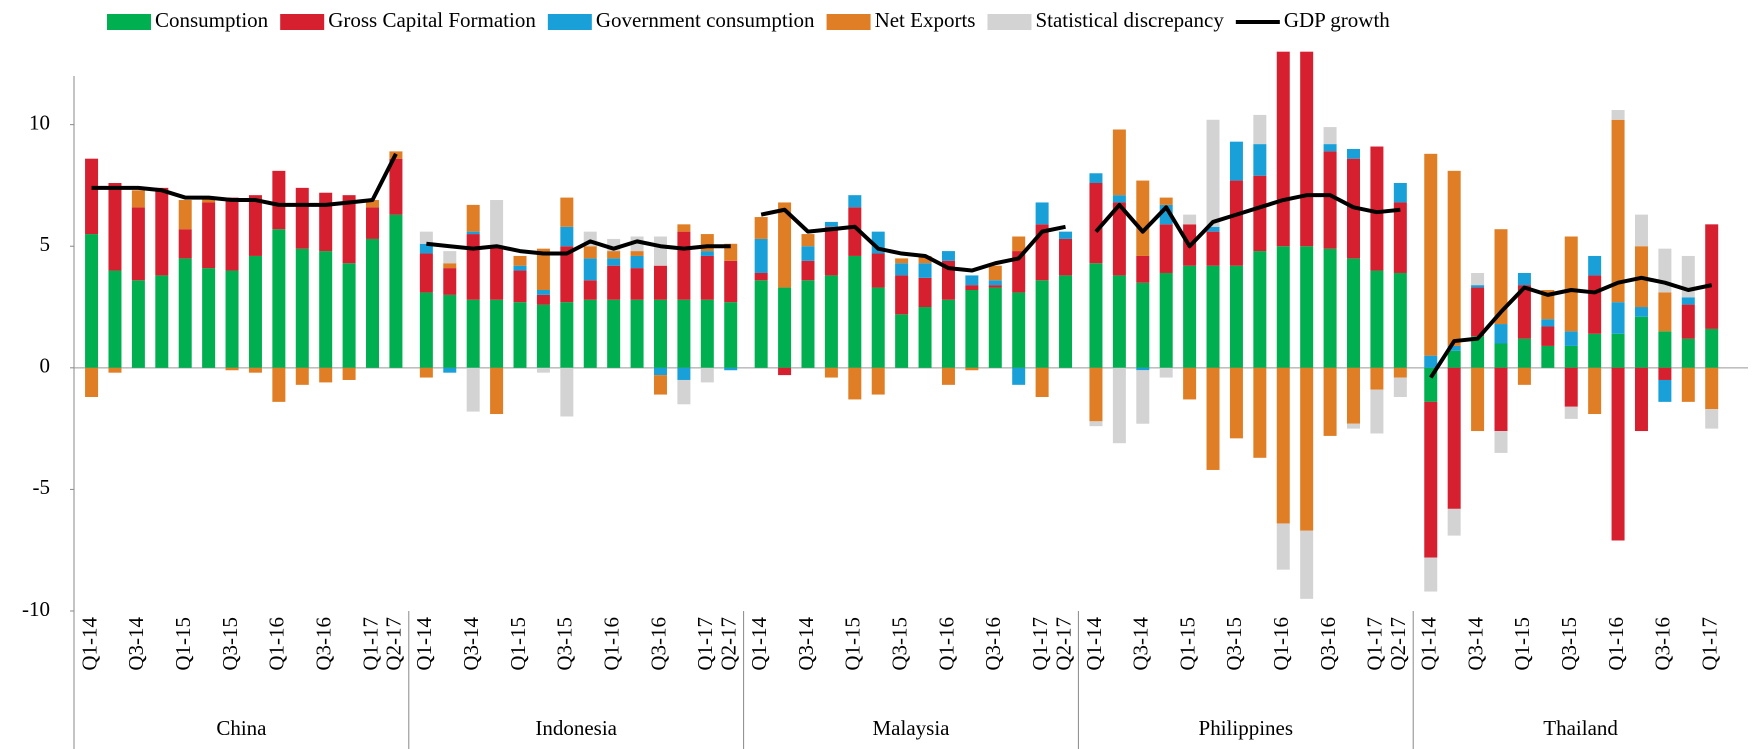 This screenshot has width=1756, height=749. What do you see at coordinates (1475, 644) in the screenshot?
I see `x-tick-label: Q3-14` at bounding box center [1475, 644].